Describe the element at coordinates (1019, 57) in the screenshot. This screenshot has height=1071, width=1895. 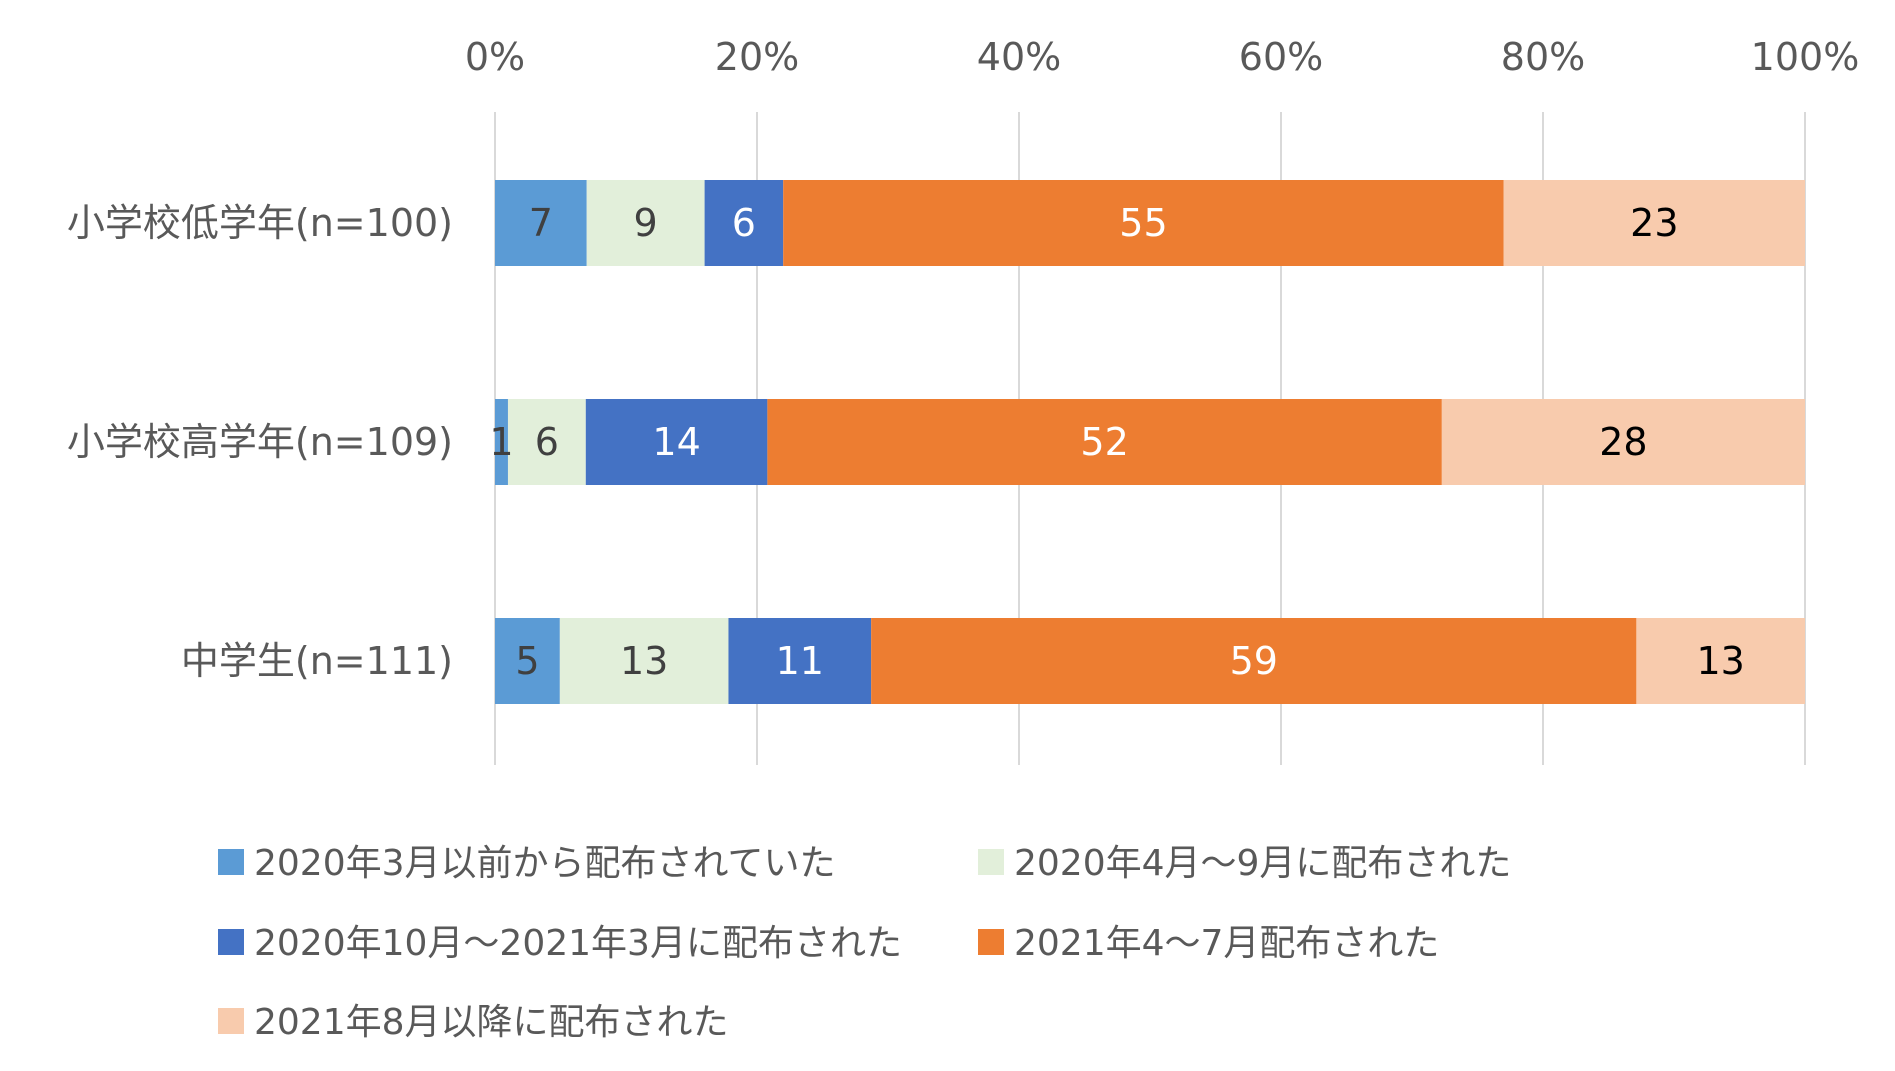
I see `x-tick-label: 40%` at that location.